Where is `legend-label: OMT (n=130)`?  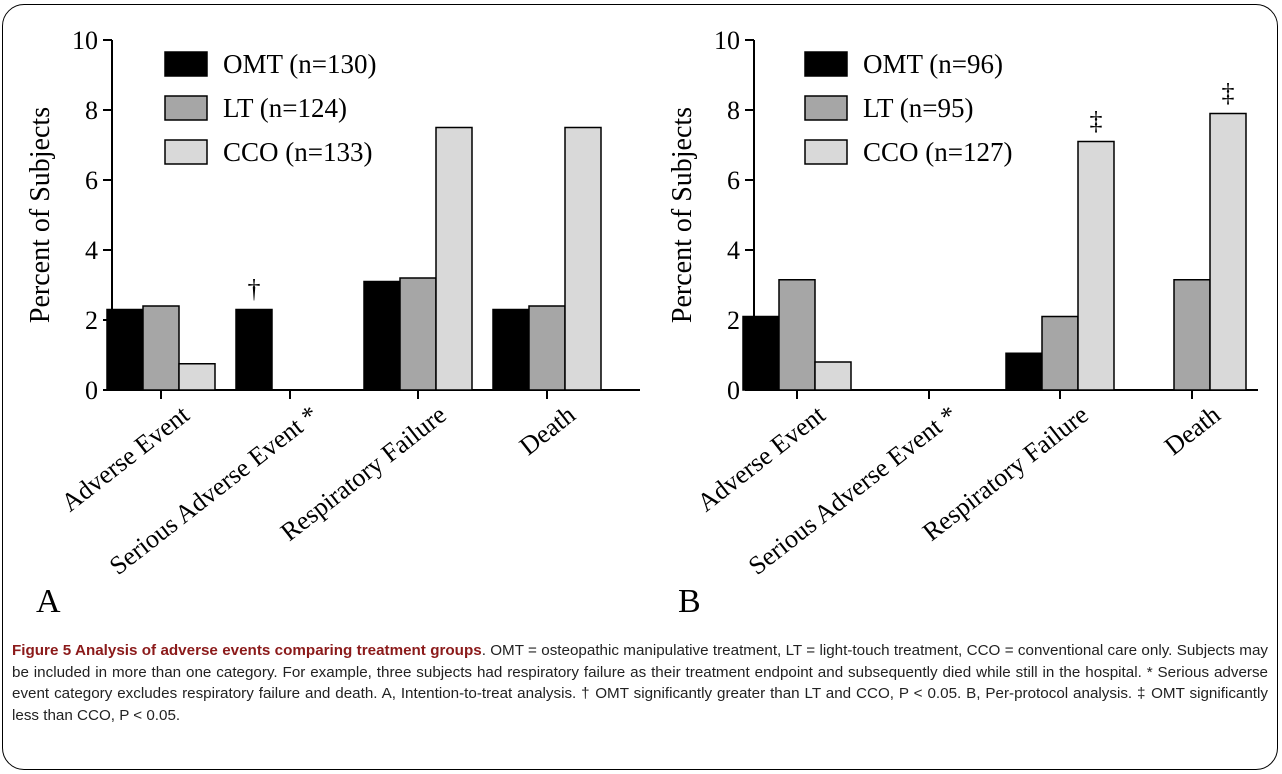 legend-label: OMT (n=130) is located at coordinates (299, 64).